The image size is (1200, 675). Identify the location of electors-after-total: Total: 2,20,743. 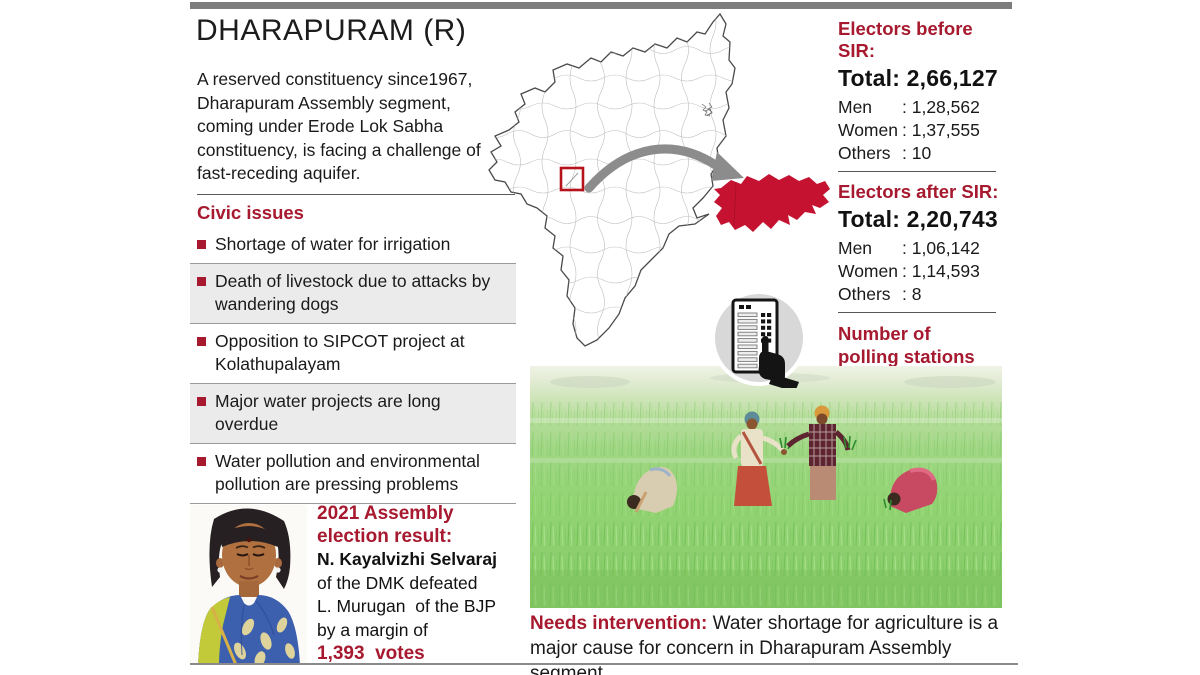
(918, 219).